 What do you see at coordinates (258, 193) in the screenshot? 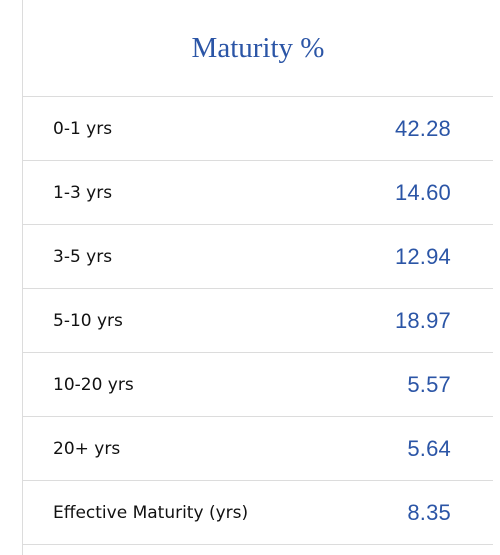
I see `table-row: 1-3 yrs 14.60` at bounding box center [258, 193].